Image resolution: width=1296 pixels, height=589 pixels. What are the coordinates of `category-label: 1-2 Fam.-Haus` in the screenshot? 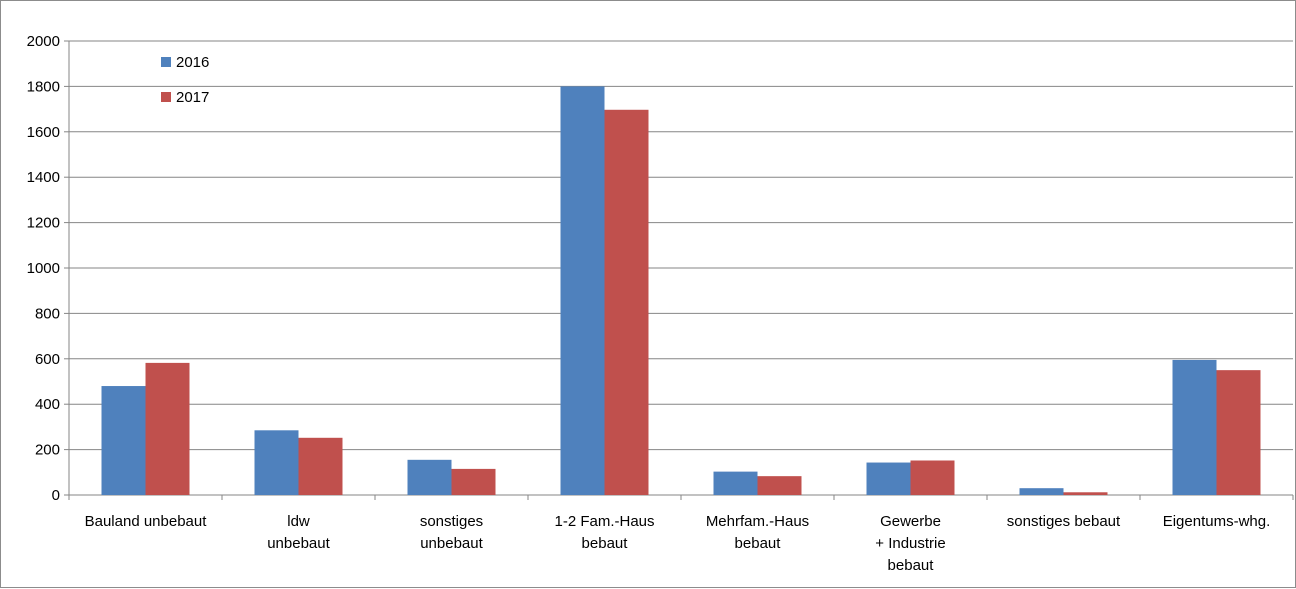 It's located at (604, 521).